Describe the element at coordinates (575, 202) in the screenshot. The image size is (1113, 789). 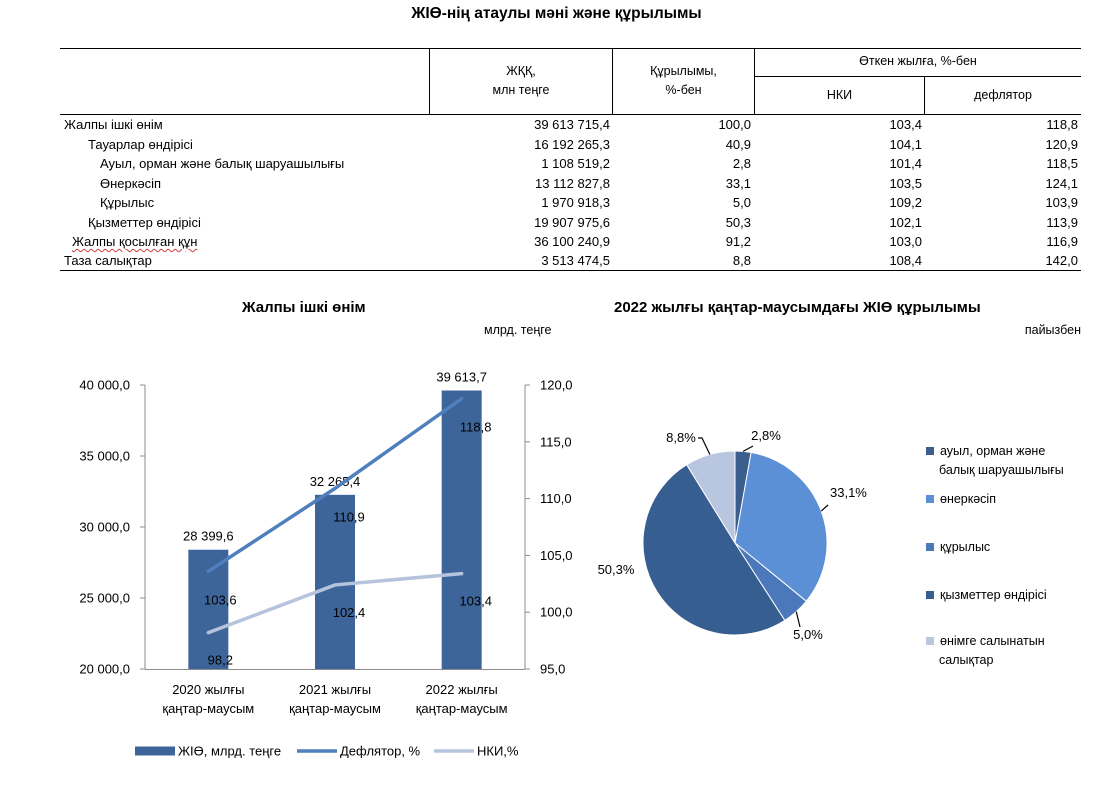
I see `row-gdp: 1 970 918,3` at that location.